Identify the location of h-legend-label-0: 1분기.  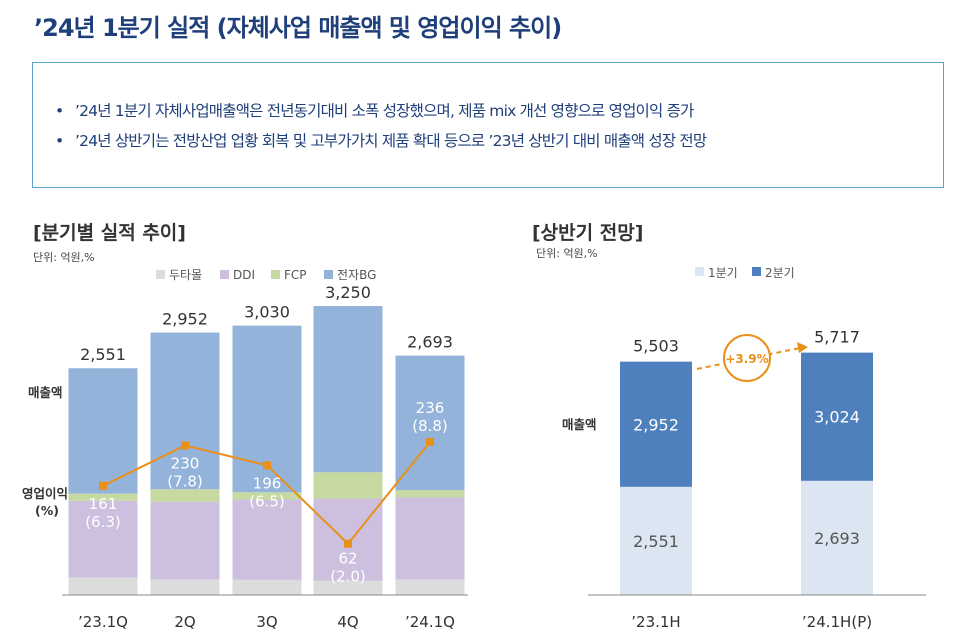
(723, 273).